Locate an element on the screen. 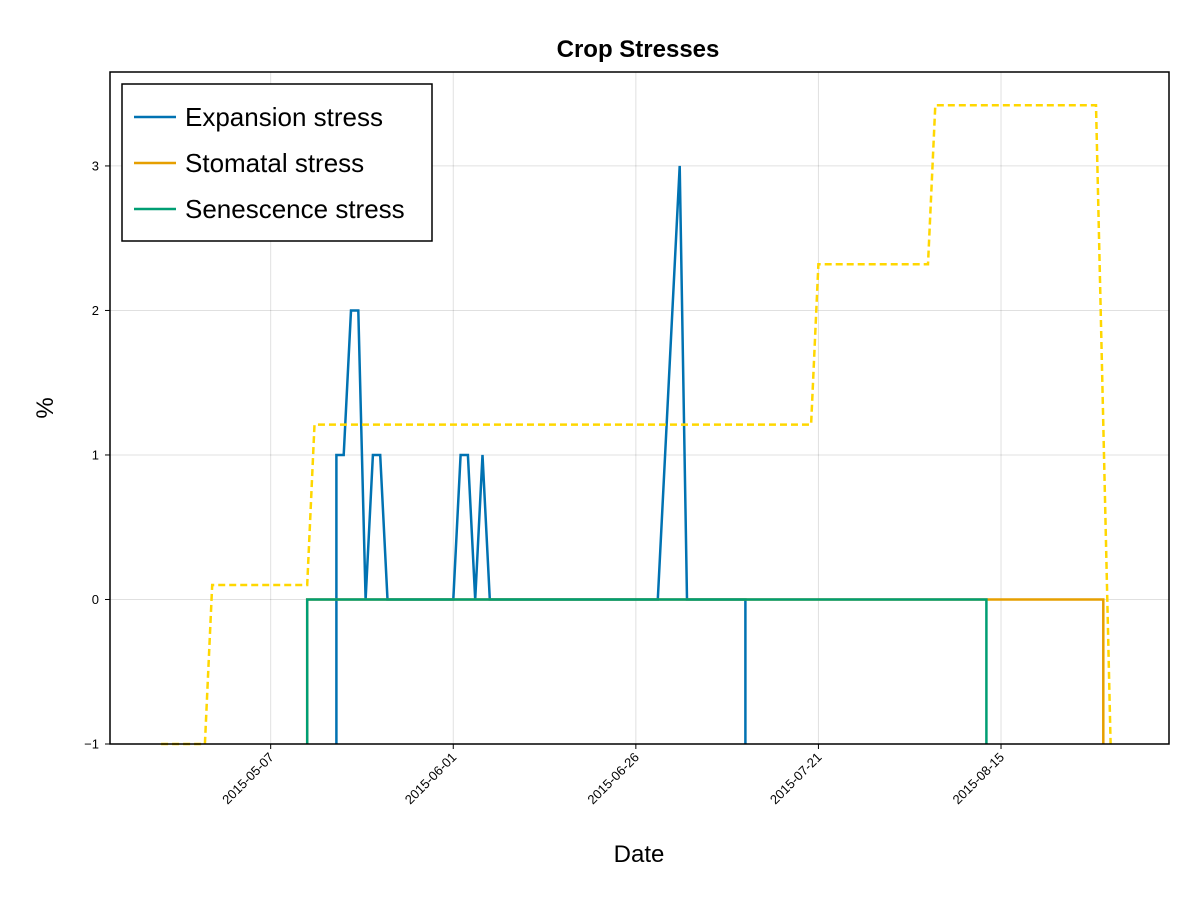  x-tick-label: 2015-06-01 is located at coordinates (431, 779).